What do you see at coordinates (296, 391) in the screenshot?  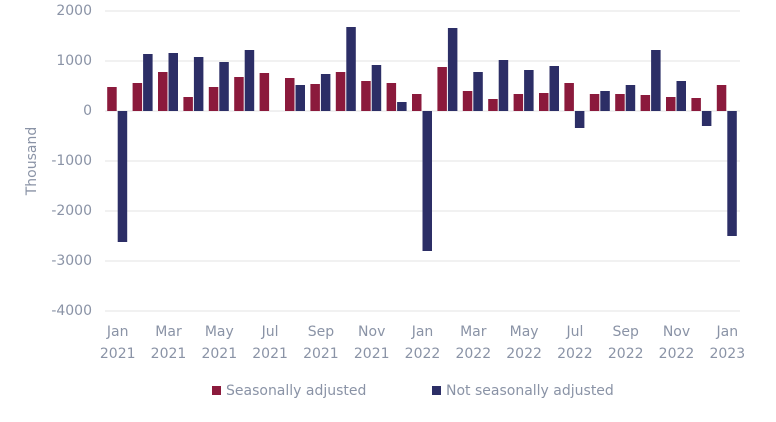 I see `legend-label: Seasonally adjusted` at bounding box center [296, 391].